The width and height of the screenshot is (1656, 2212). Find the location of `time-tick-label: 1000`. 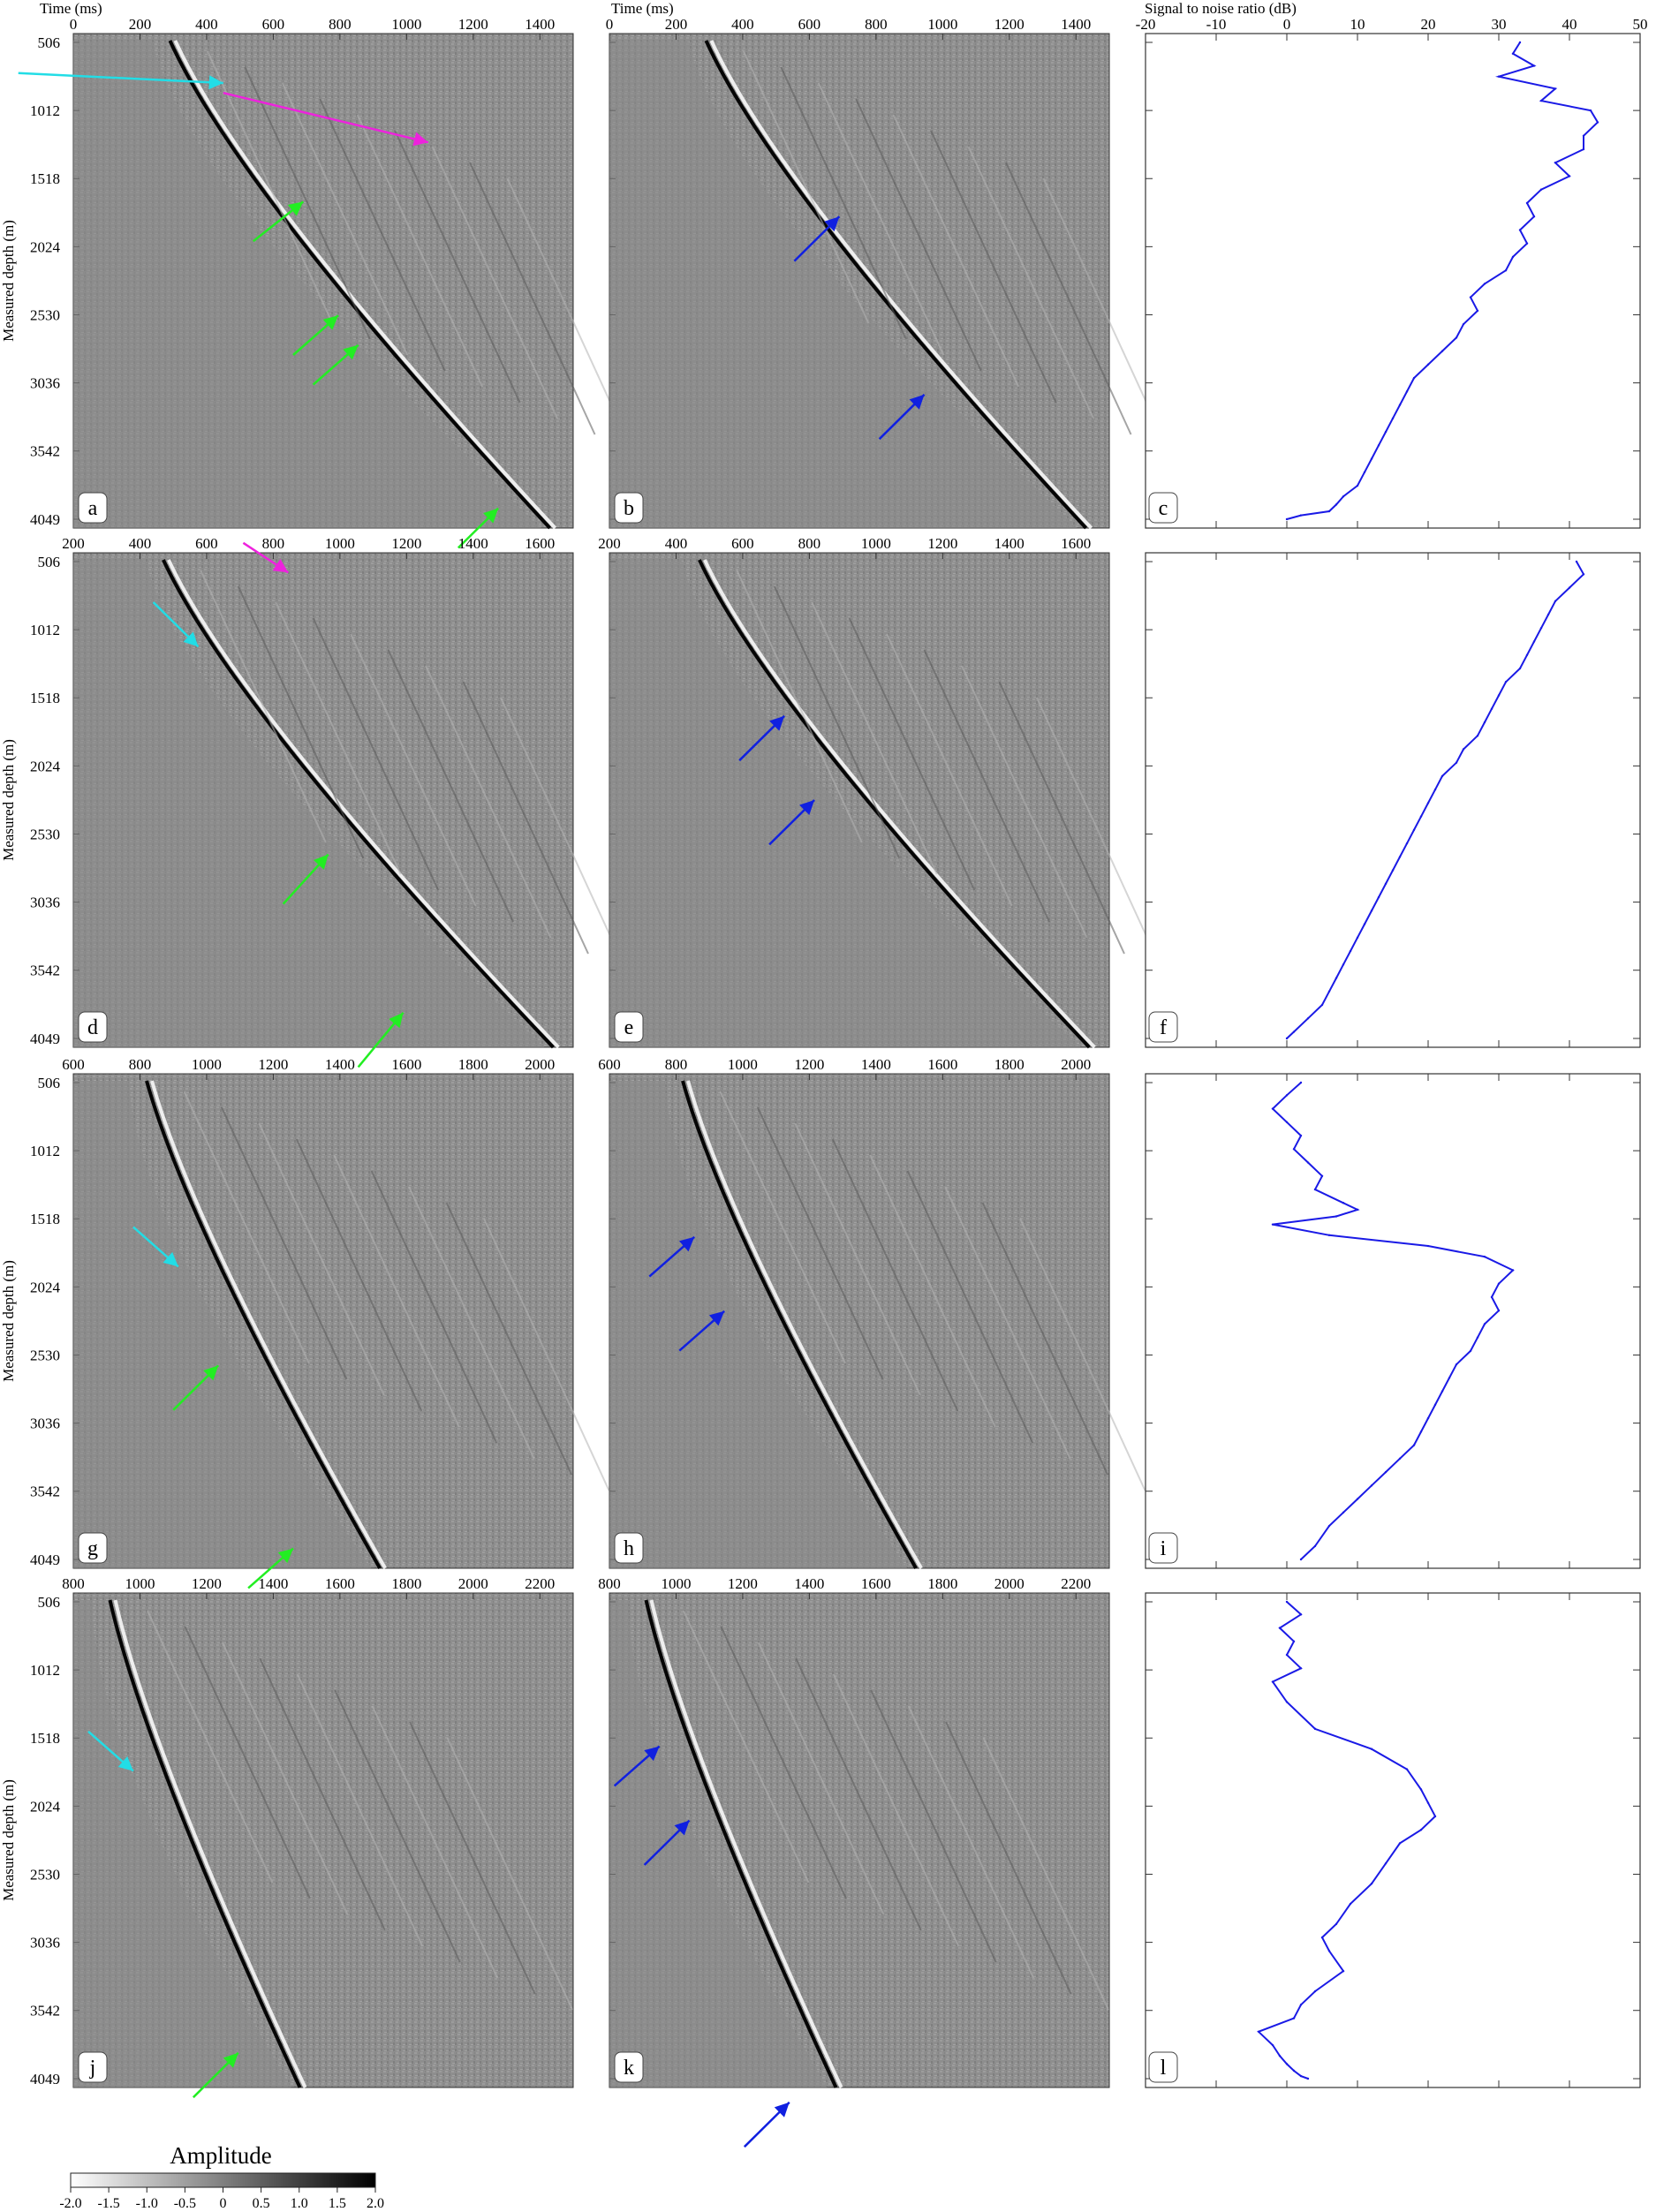

time-tick-label: 1000 is located at coordinates (676, 1583).